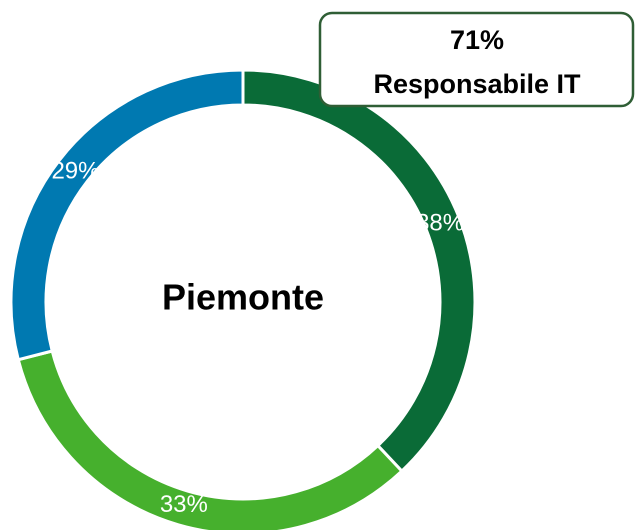 This screenshot has height=530, width=636. I want to click on callout-box, so click(476, 59).